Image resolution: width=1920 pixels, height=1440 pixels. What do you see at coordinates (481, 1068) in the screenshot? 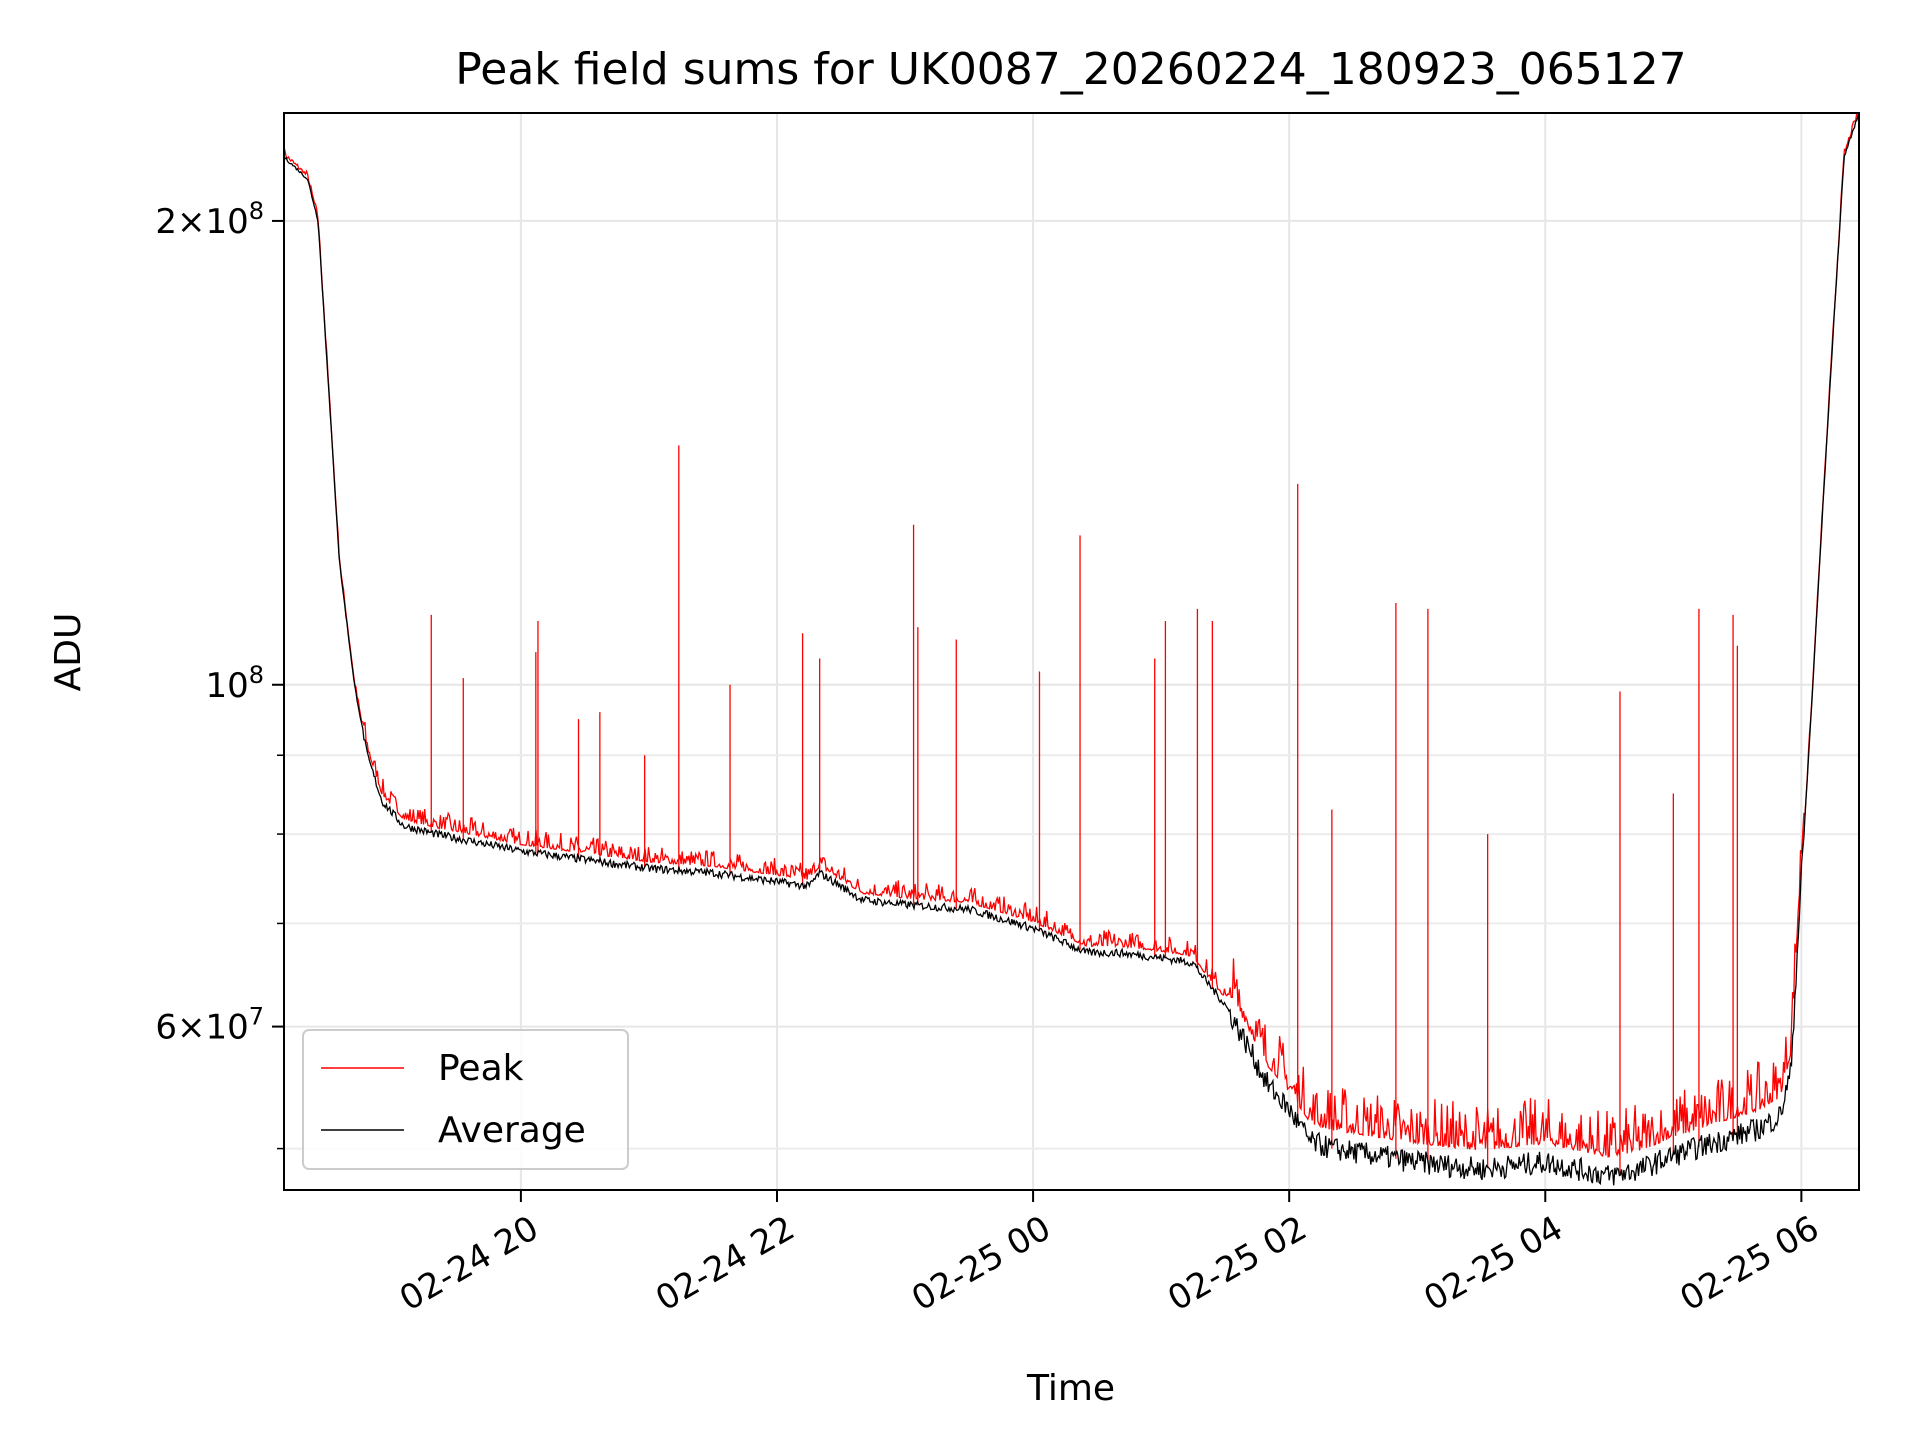
I see `legend-label-peak: Peak` at bounding box center [481, 1068].